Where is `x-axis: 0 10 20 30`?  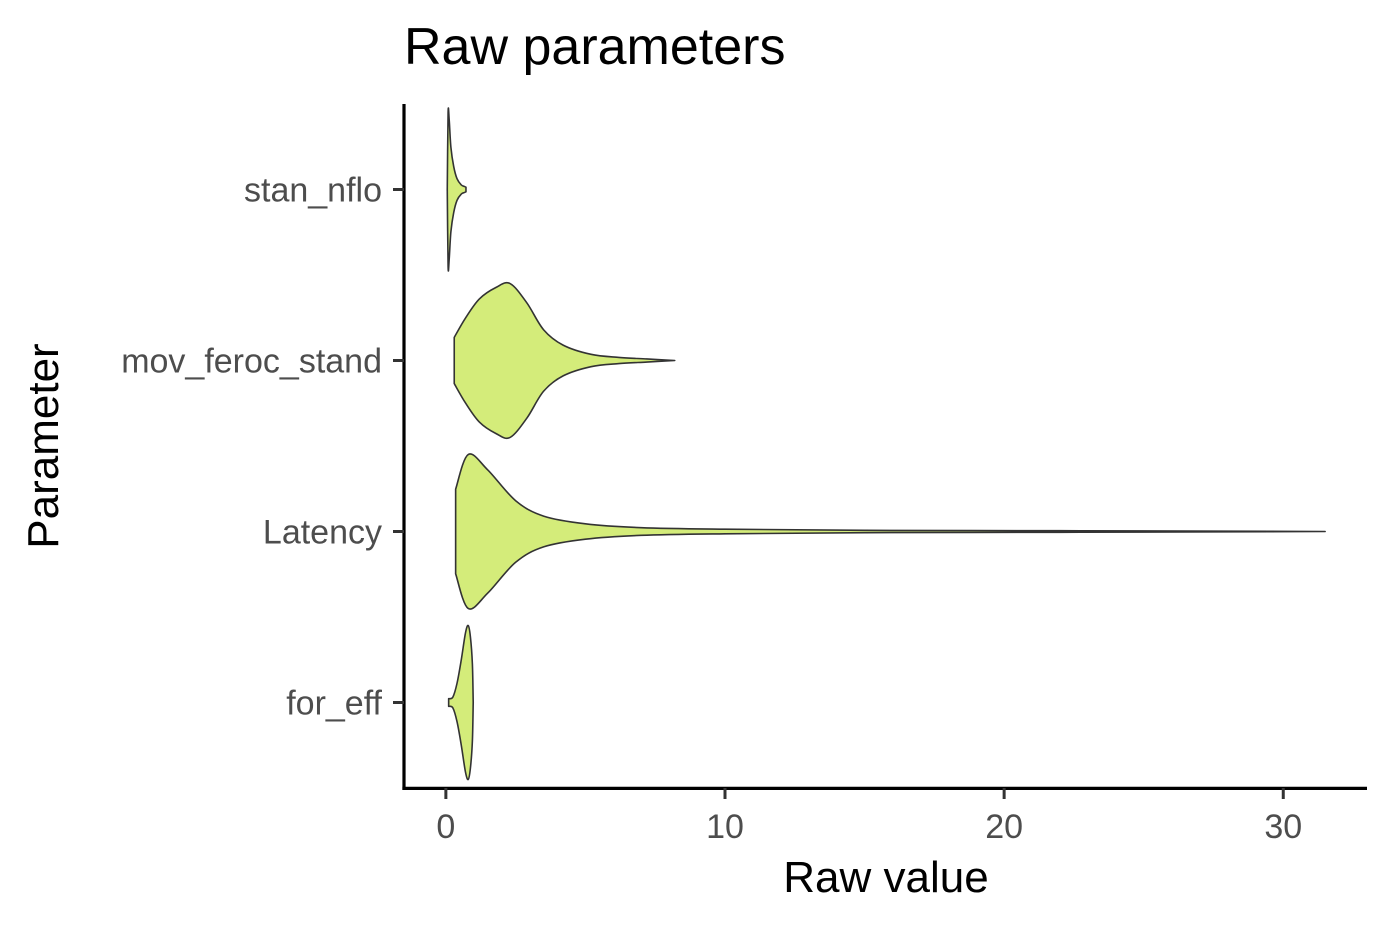
x-axis: 0 10 20 30 is located at coordinates (884, 816).